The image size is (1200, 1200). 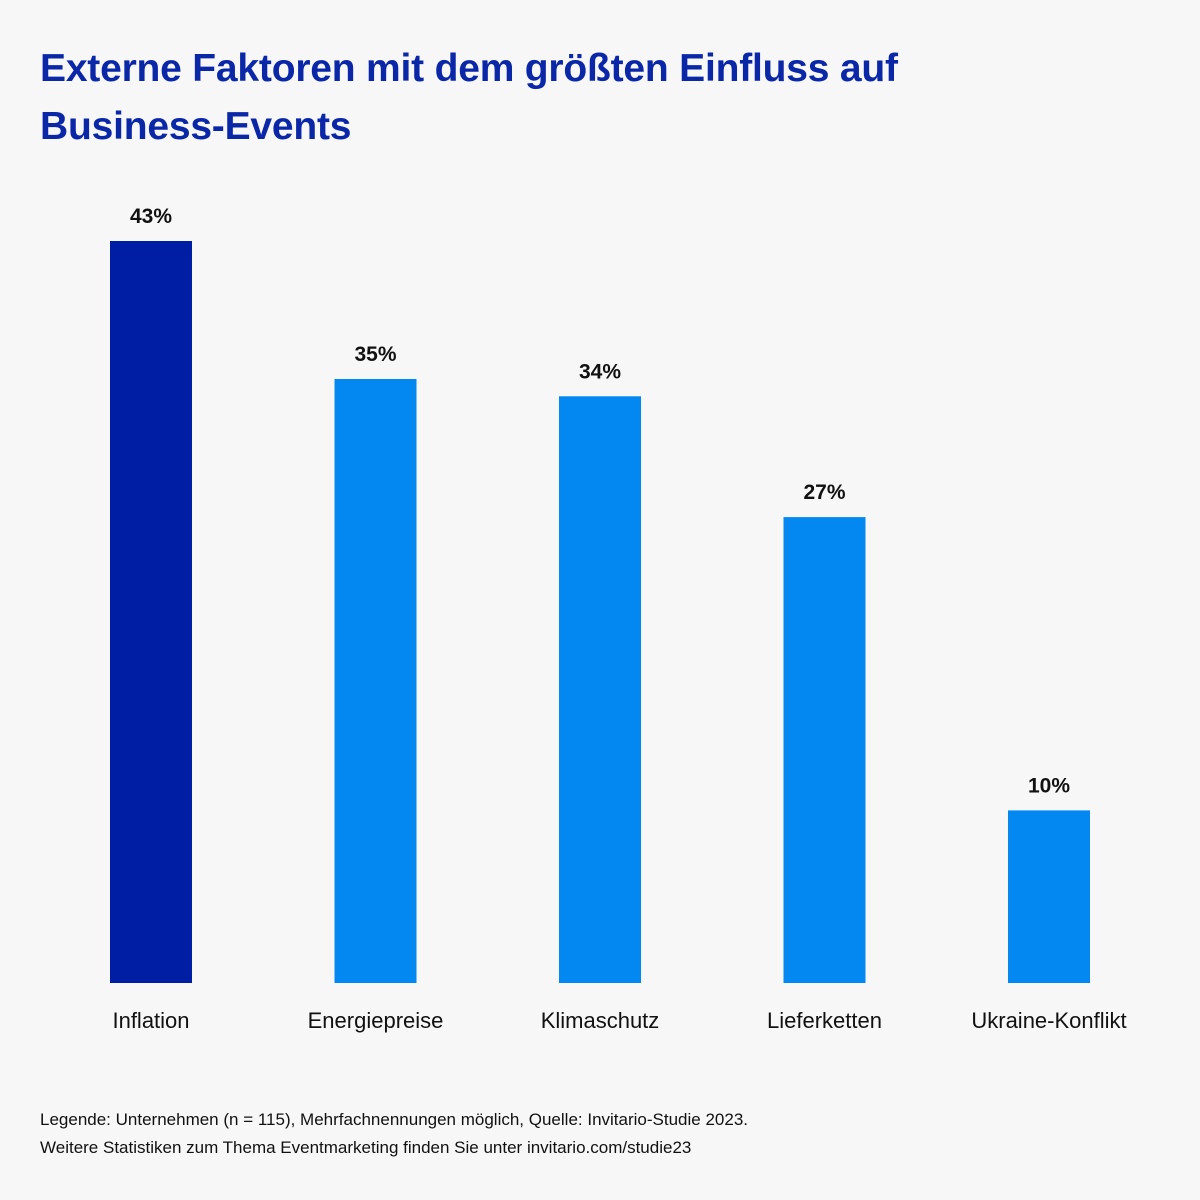 What do you see at coordinates (600, 371) in the screenshot?
I see `data-label-klimaschutz: 34%` at bounding box center [600, 371].